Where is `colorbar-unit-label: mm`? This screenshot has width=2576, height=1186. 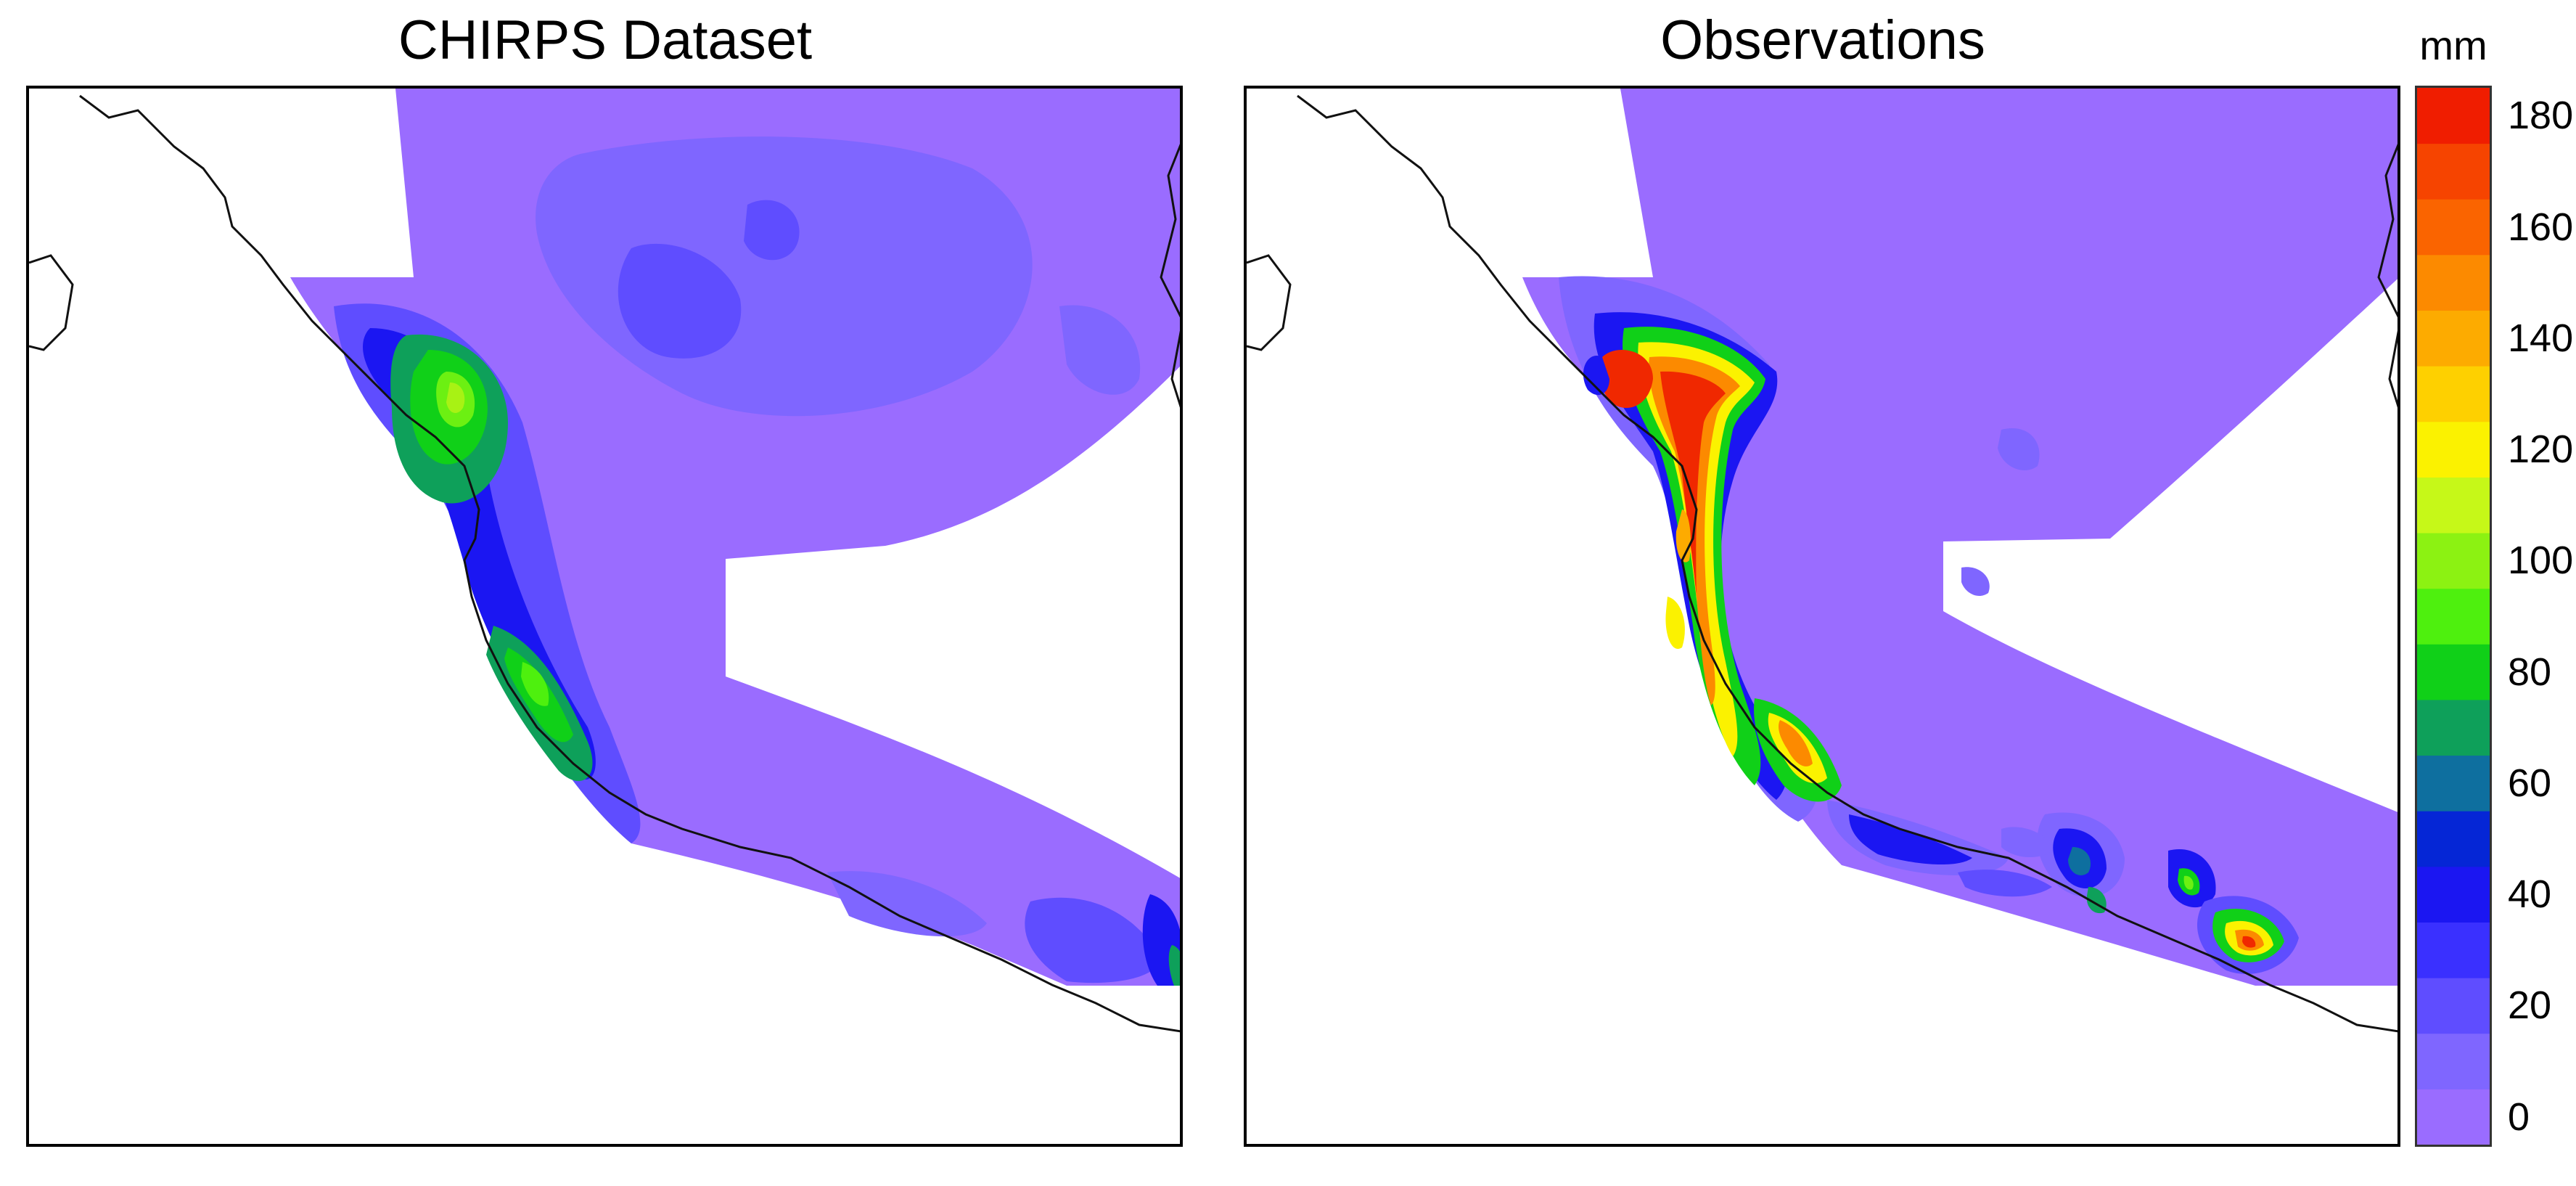 colorbar-unit-label: mm is located at coordinates (2453, 45).